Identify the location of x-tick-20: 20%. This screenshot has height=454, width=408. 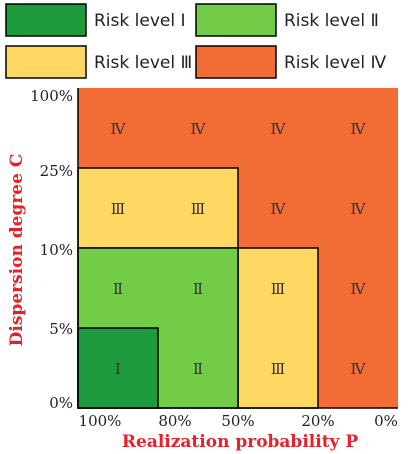
(317, 421).